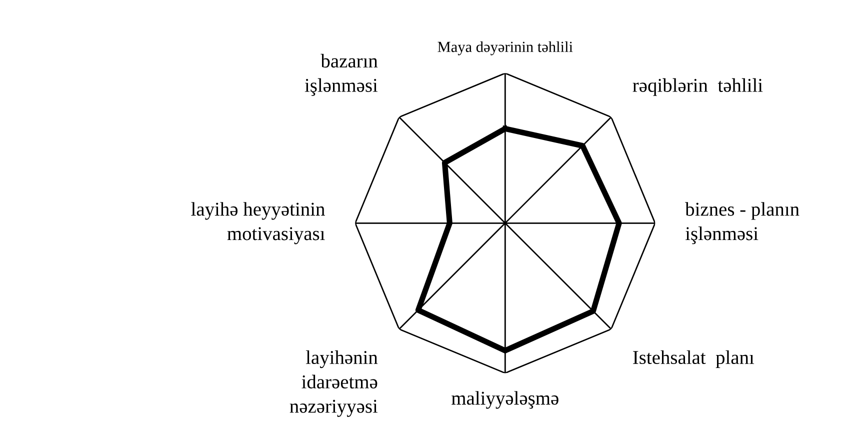  I want to click on spoke-label: Maya dəyərinin təhlili, so click(505, 48).